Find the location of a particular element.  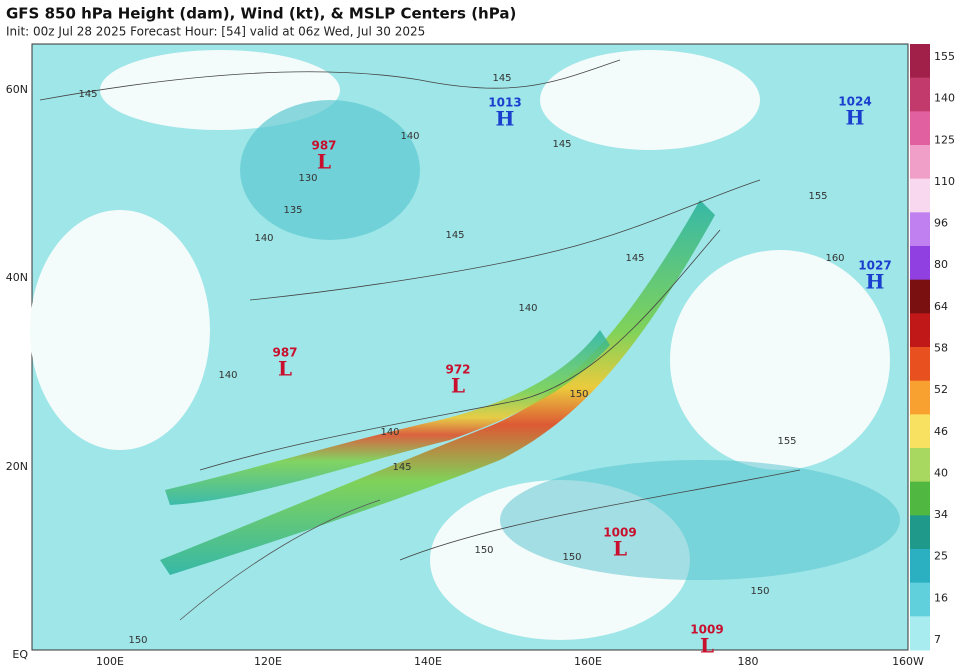

lon-label: 140E is located at coordinates (428, 661).